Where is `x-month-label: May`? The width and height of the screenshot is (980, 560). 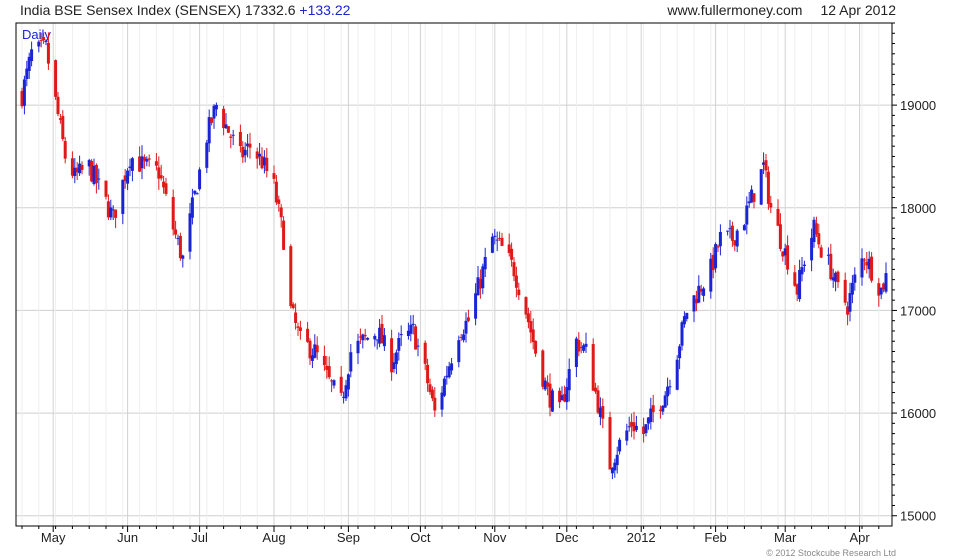
x-month-label: May is located at coordinates (53, 537).